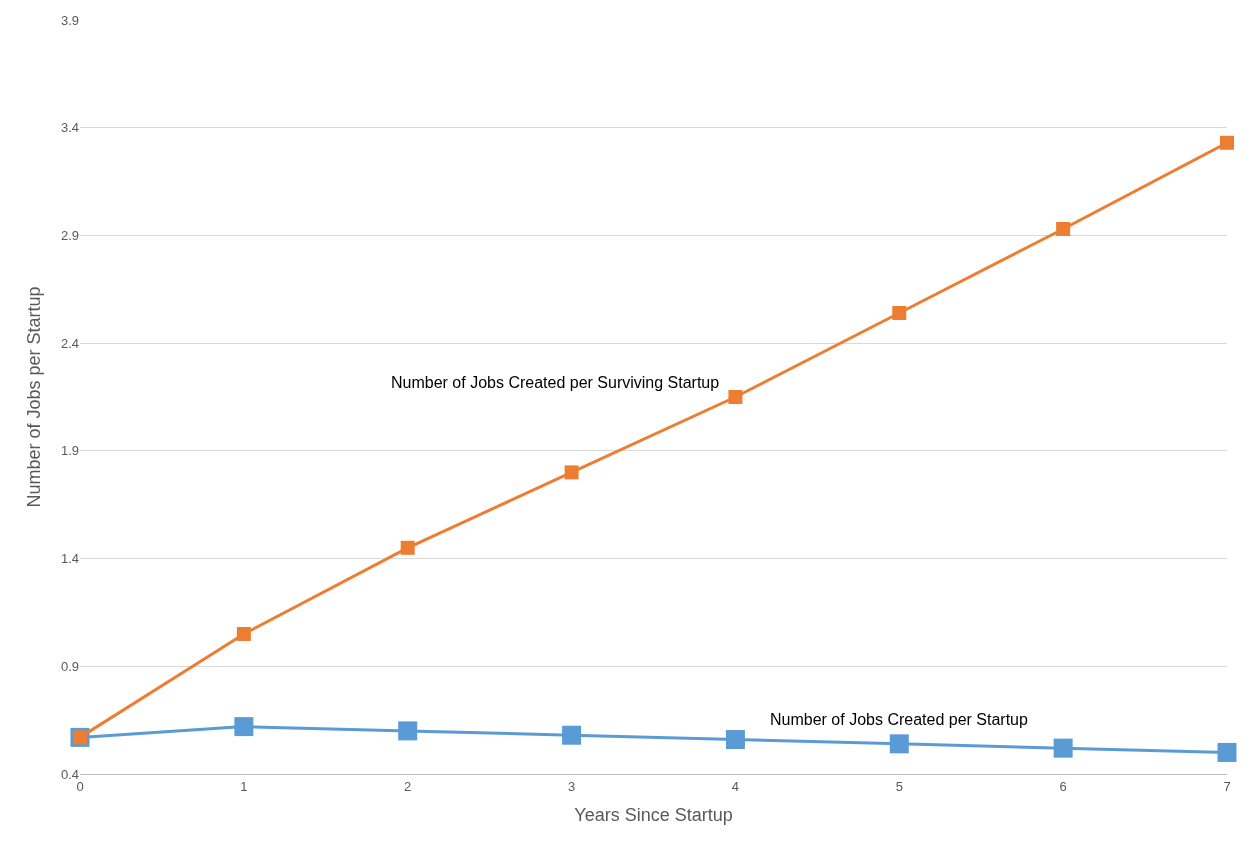 The image size is (1252, 844). I want to click on x-tick-label: 5, so click(899, 786).